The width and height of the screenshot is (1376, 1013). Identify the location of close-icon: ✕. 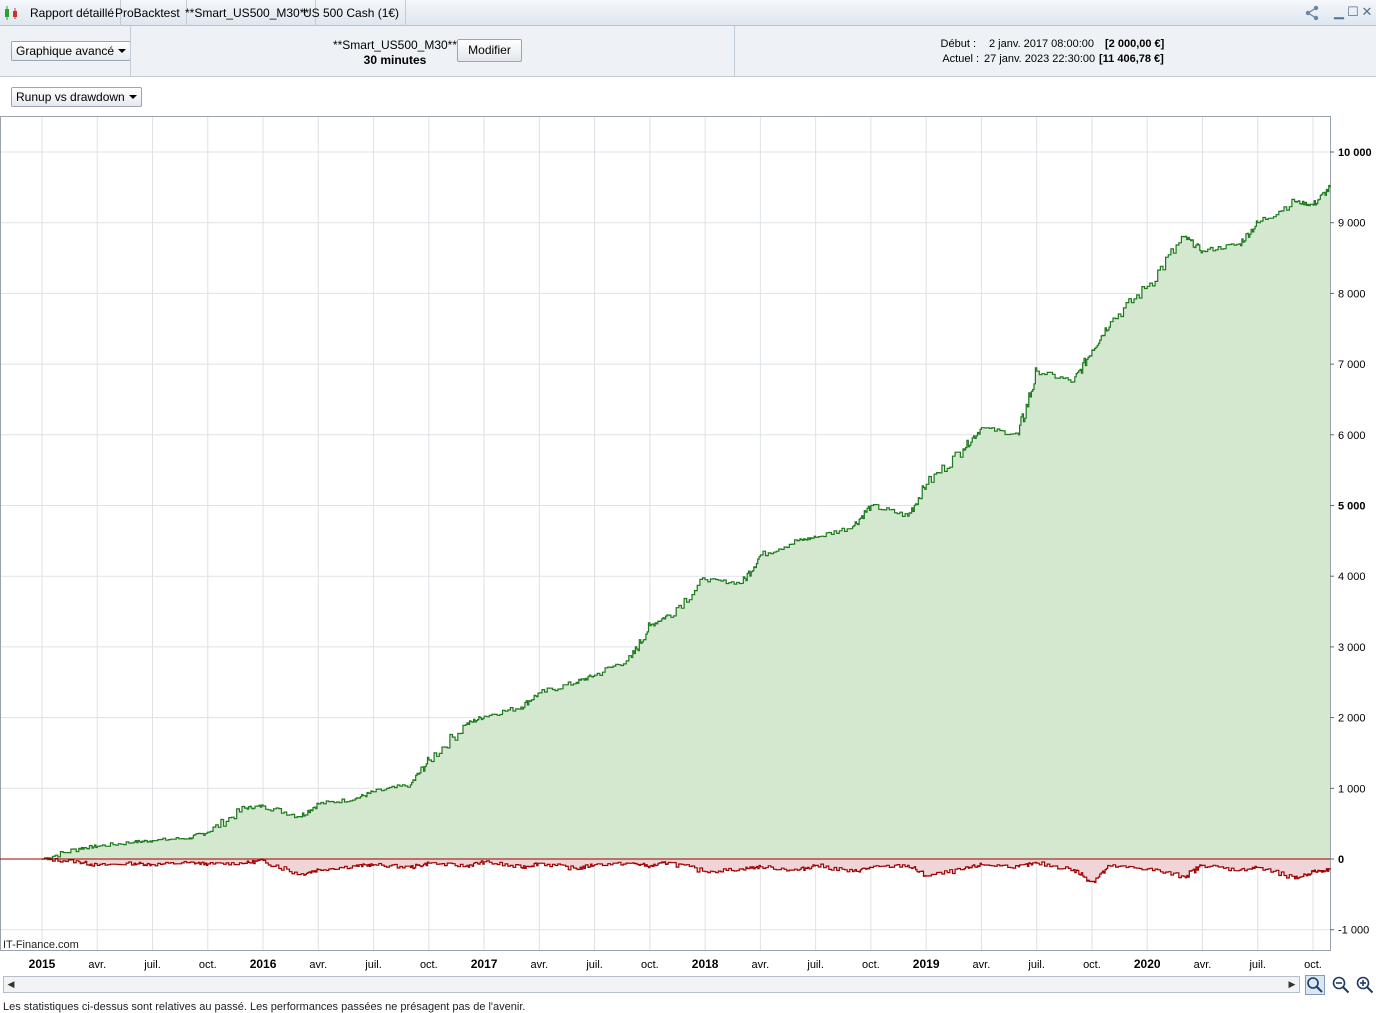
(1367, 11).